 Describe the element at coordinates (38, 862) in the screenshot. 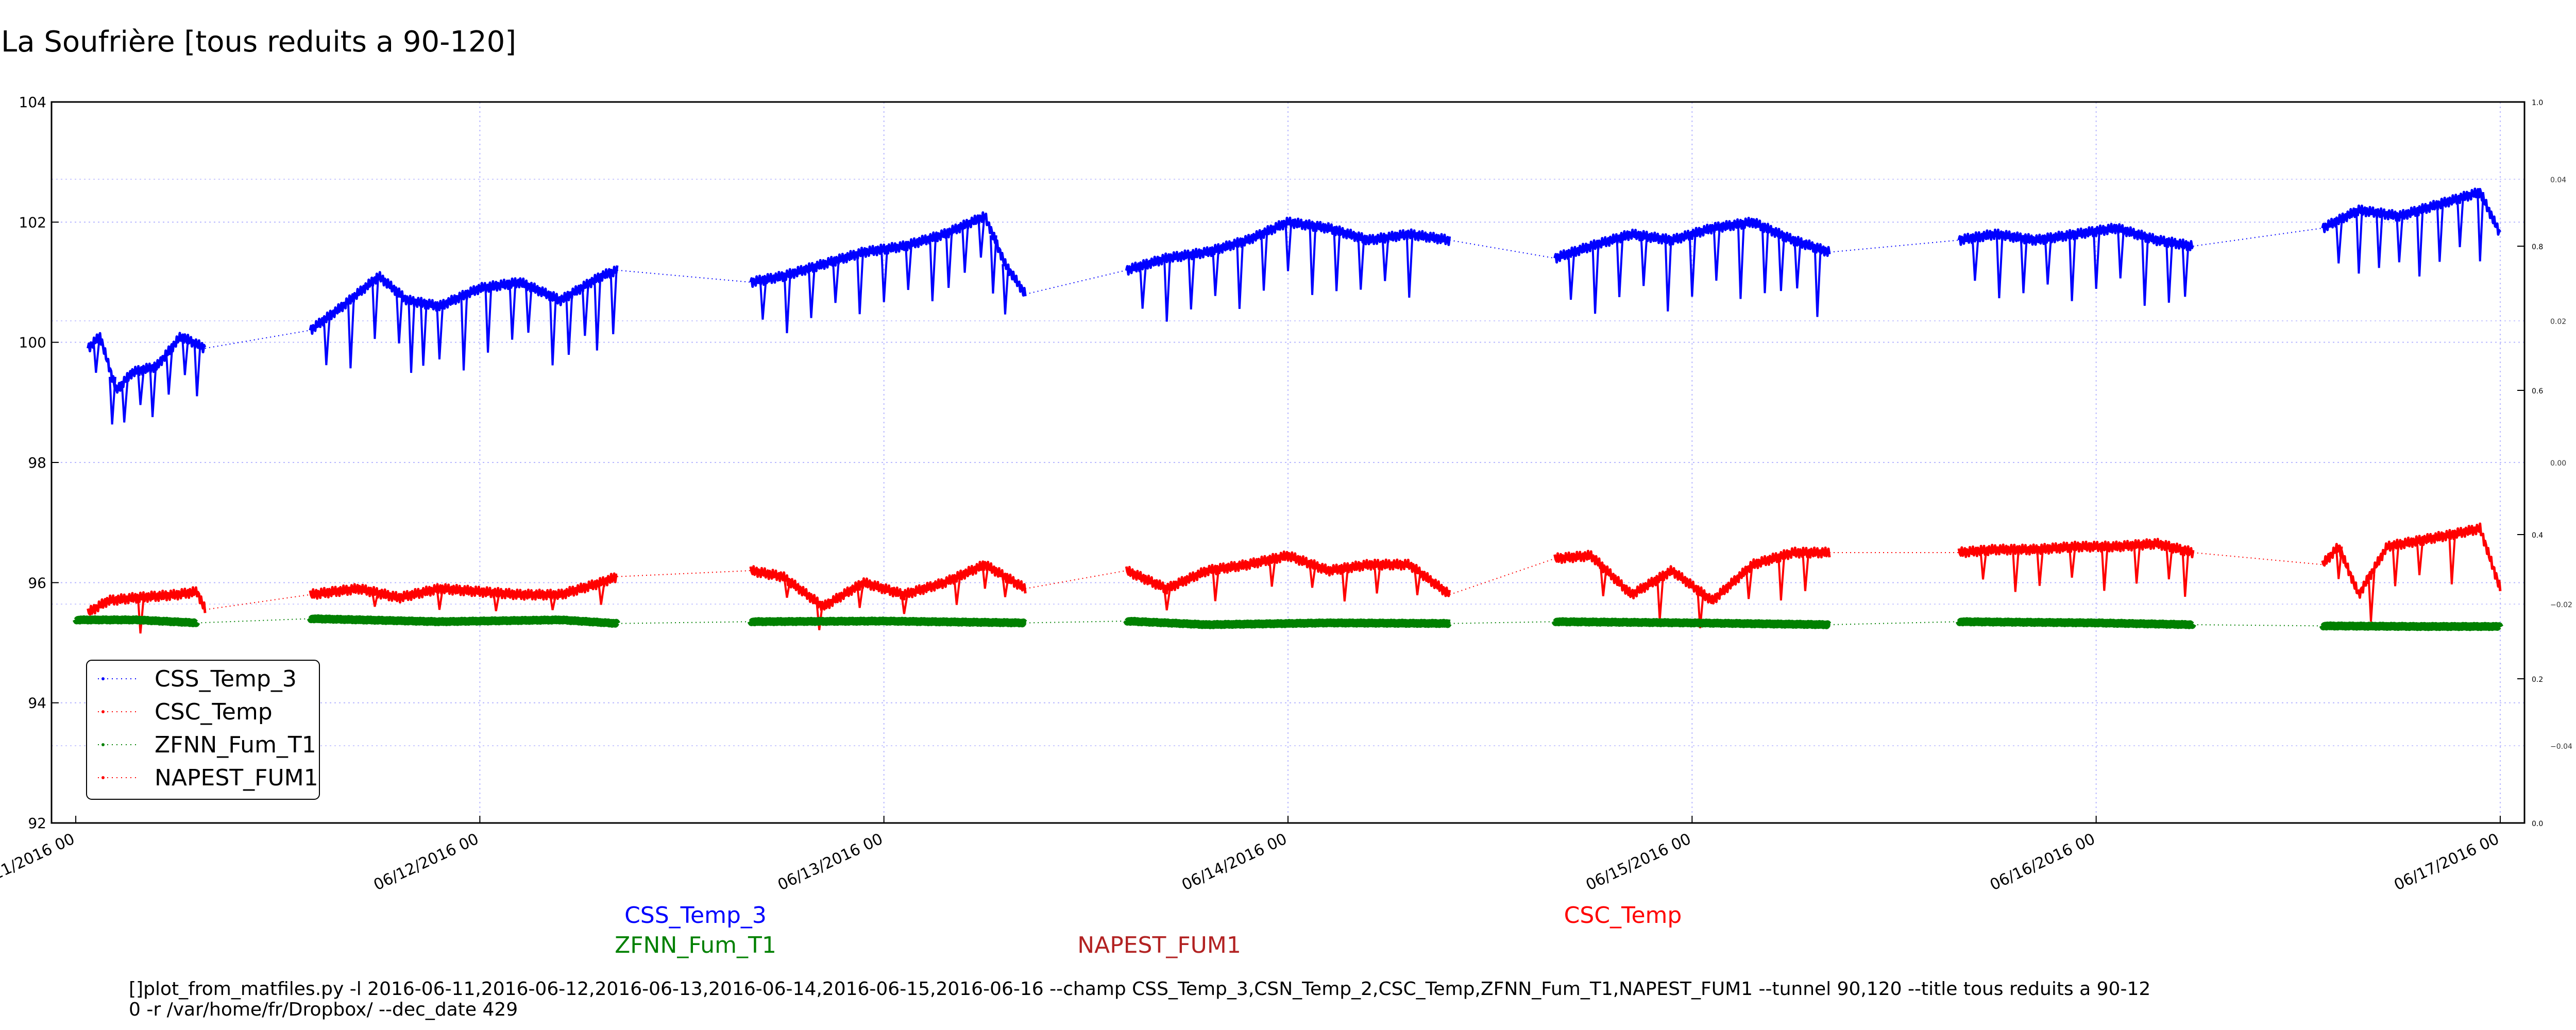

I see `x-tick-label: 06/11/2016 00` at that location.